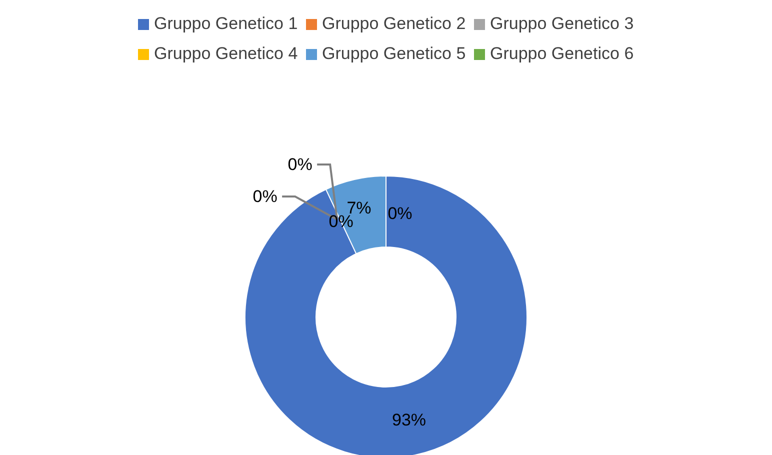 This screenshot has height=455, width=772. What do you see at coordinates (561, 54) in the screenshot?
I see `legend-label: Gruppo Genetico 6` at bounding box center [561, 54].